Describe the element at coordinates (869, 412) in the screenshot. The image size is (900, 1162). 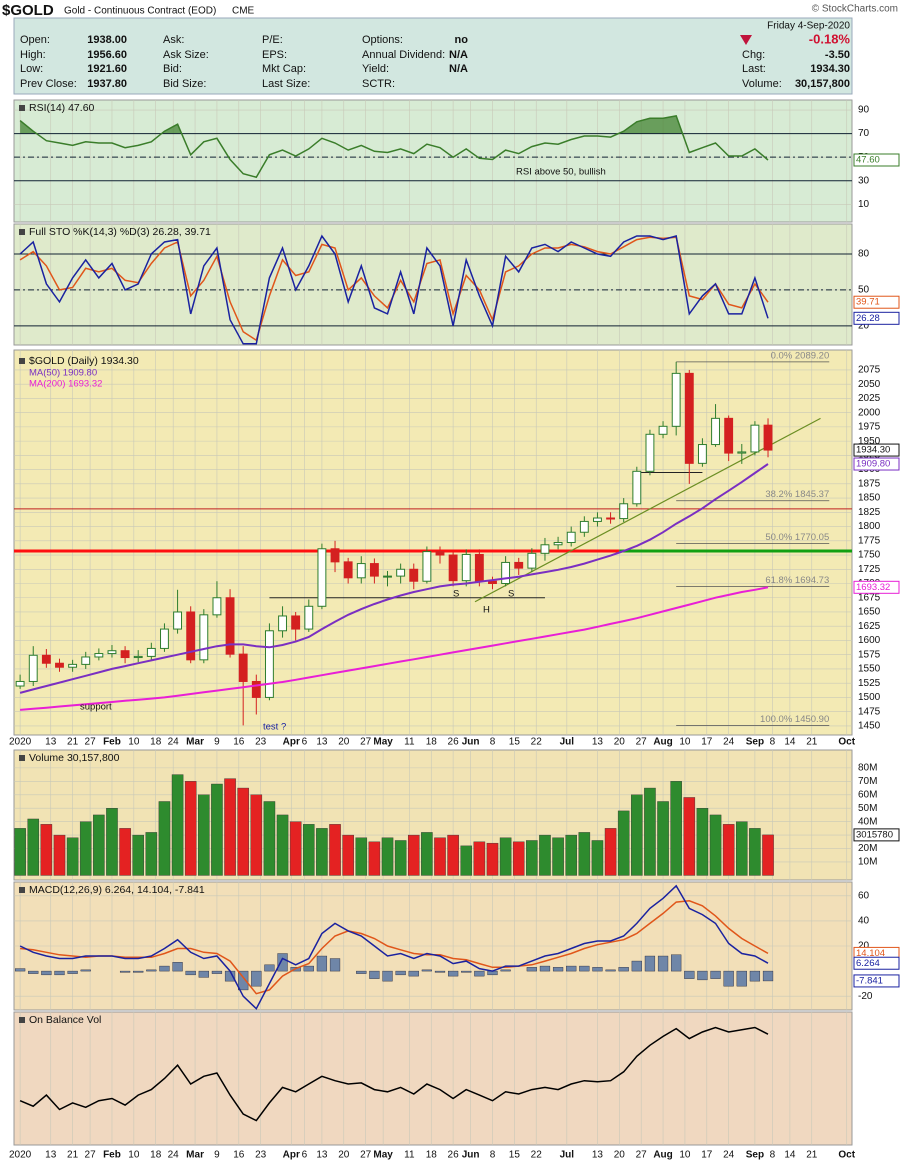
I see `y-tick-label: 2000` at that location.